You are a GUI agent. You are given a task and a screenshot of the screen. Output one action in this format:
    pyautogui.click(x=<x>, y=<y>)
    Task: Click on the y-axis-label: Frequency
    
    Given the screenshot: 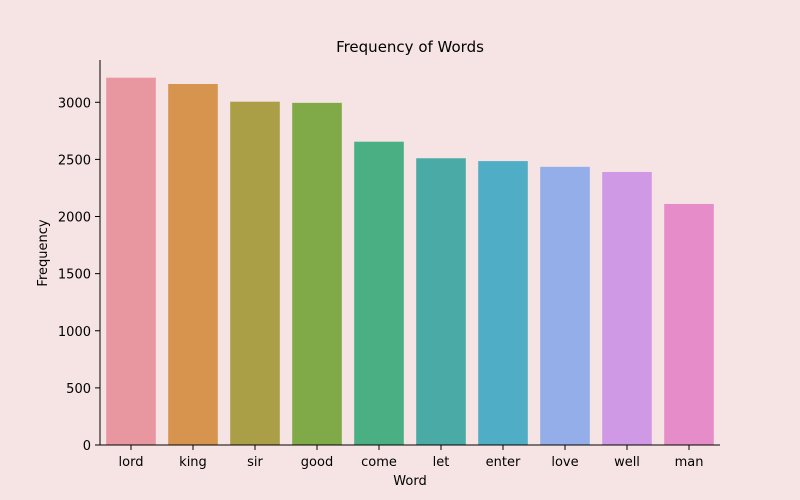 What is the action you would take?
    pyautogui.click(x=43, y=252)
    